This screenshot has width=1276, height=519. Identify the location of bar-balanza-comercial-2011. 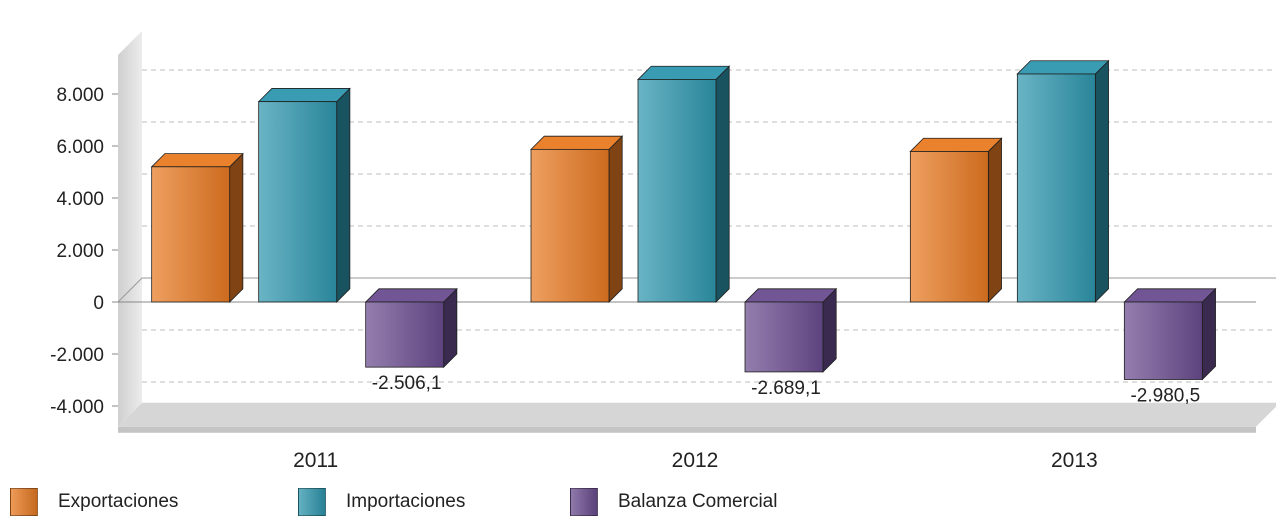
(411, 328).